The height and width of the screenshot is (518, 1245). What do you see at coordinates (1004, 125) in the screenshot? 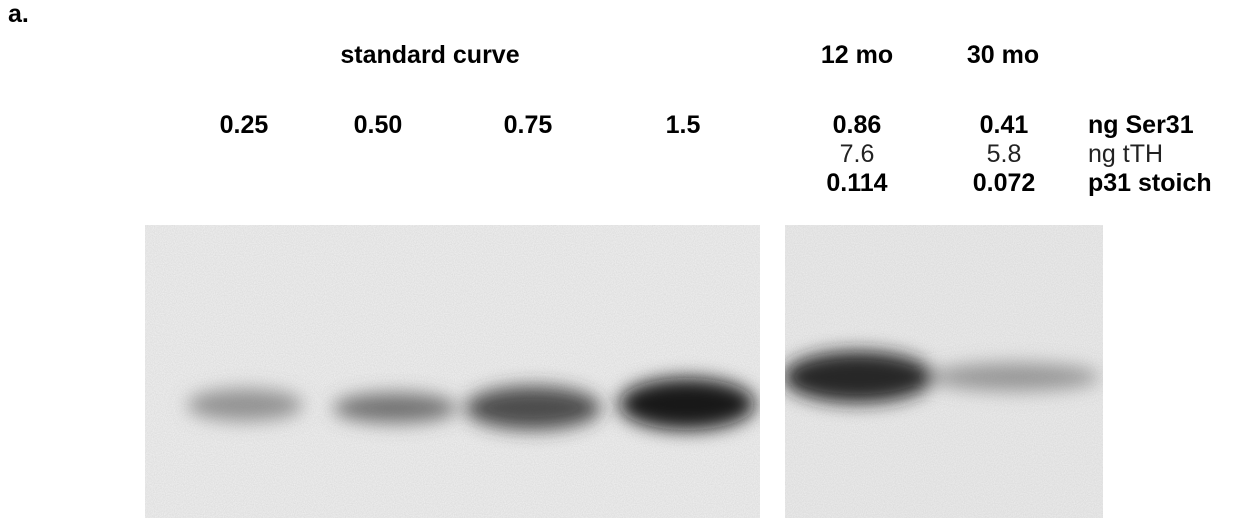
I see `lane-value: 0.41` at bounding box center [1004, 125].